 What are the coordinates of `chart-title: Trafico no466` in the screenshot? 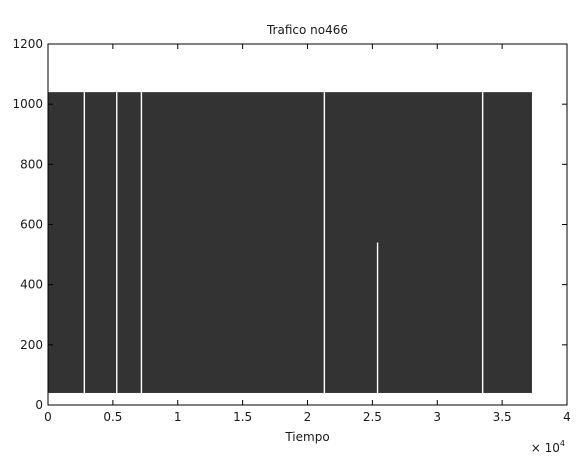 It's located at (307, 30).